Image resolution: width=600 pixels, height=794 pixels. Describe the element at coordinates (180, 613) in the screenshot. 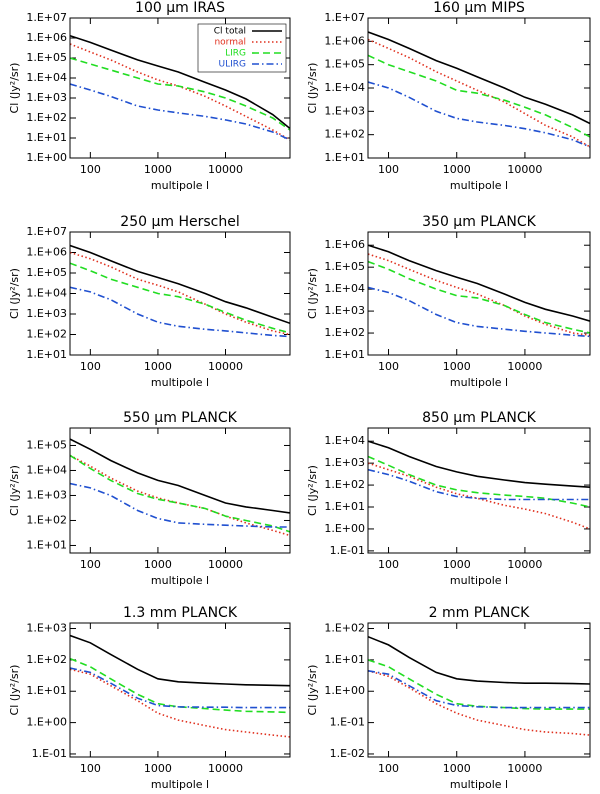

I see `panel-title: 1.3 mm PLANCK` at that location.